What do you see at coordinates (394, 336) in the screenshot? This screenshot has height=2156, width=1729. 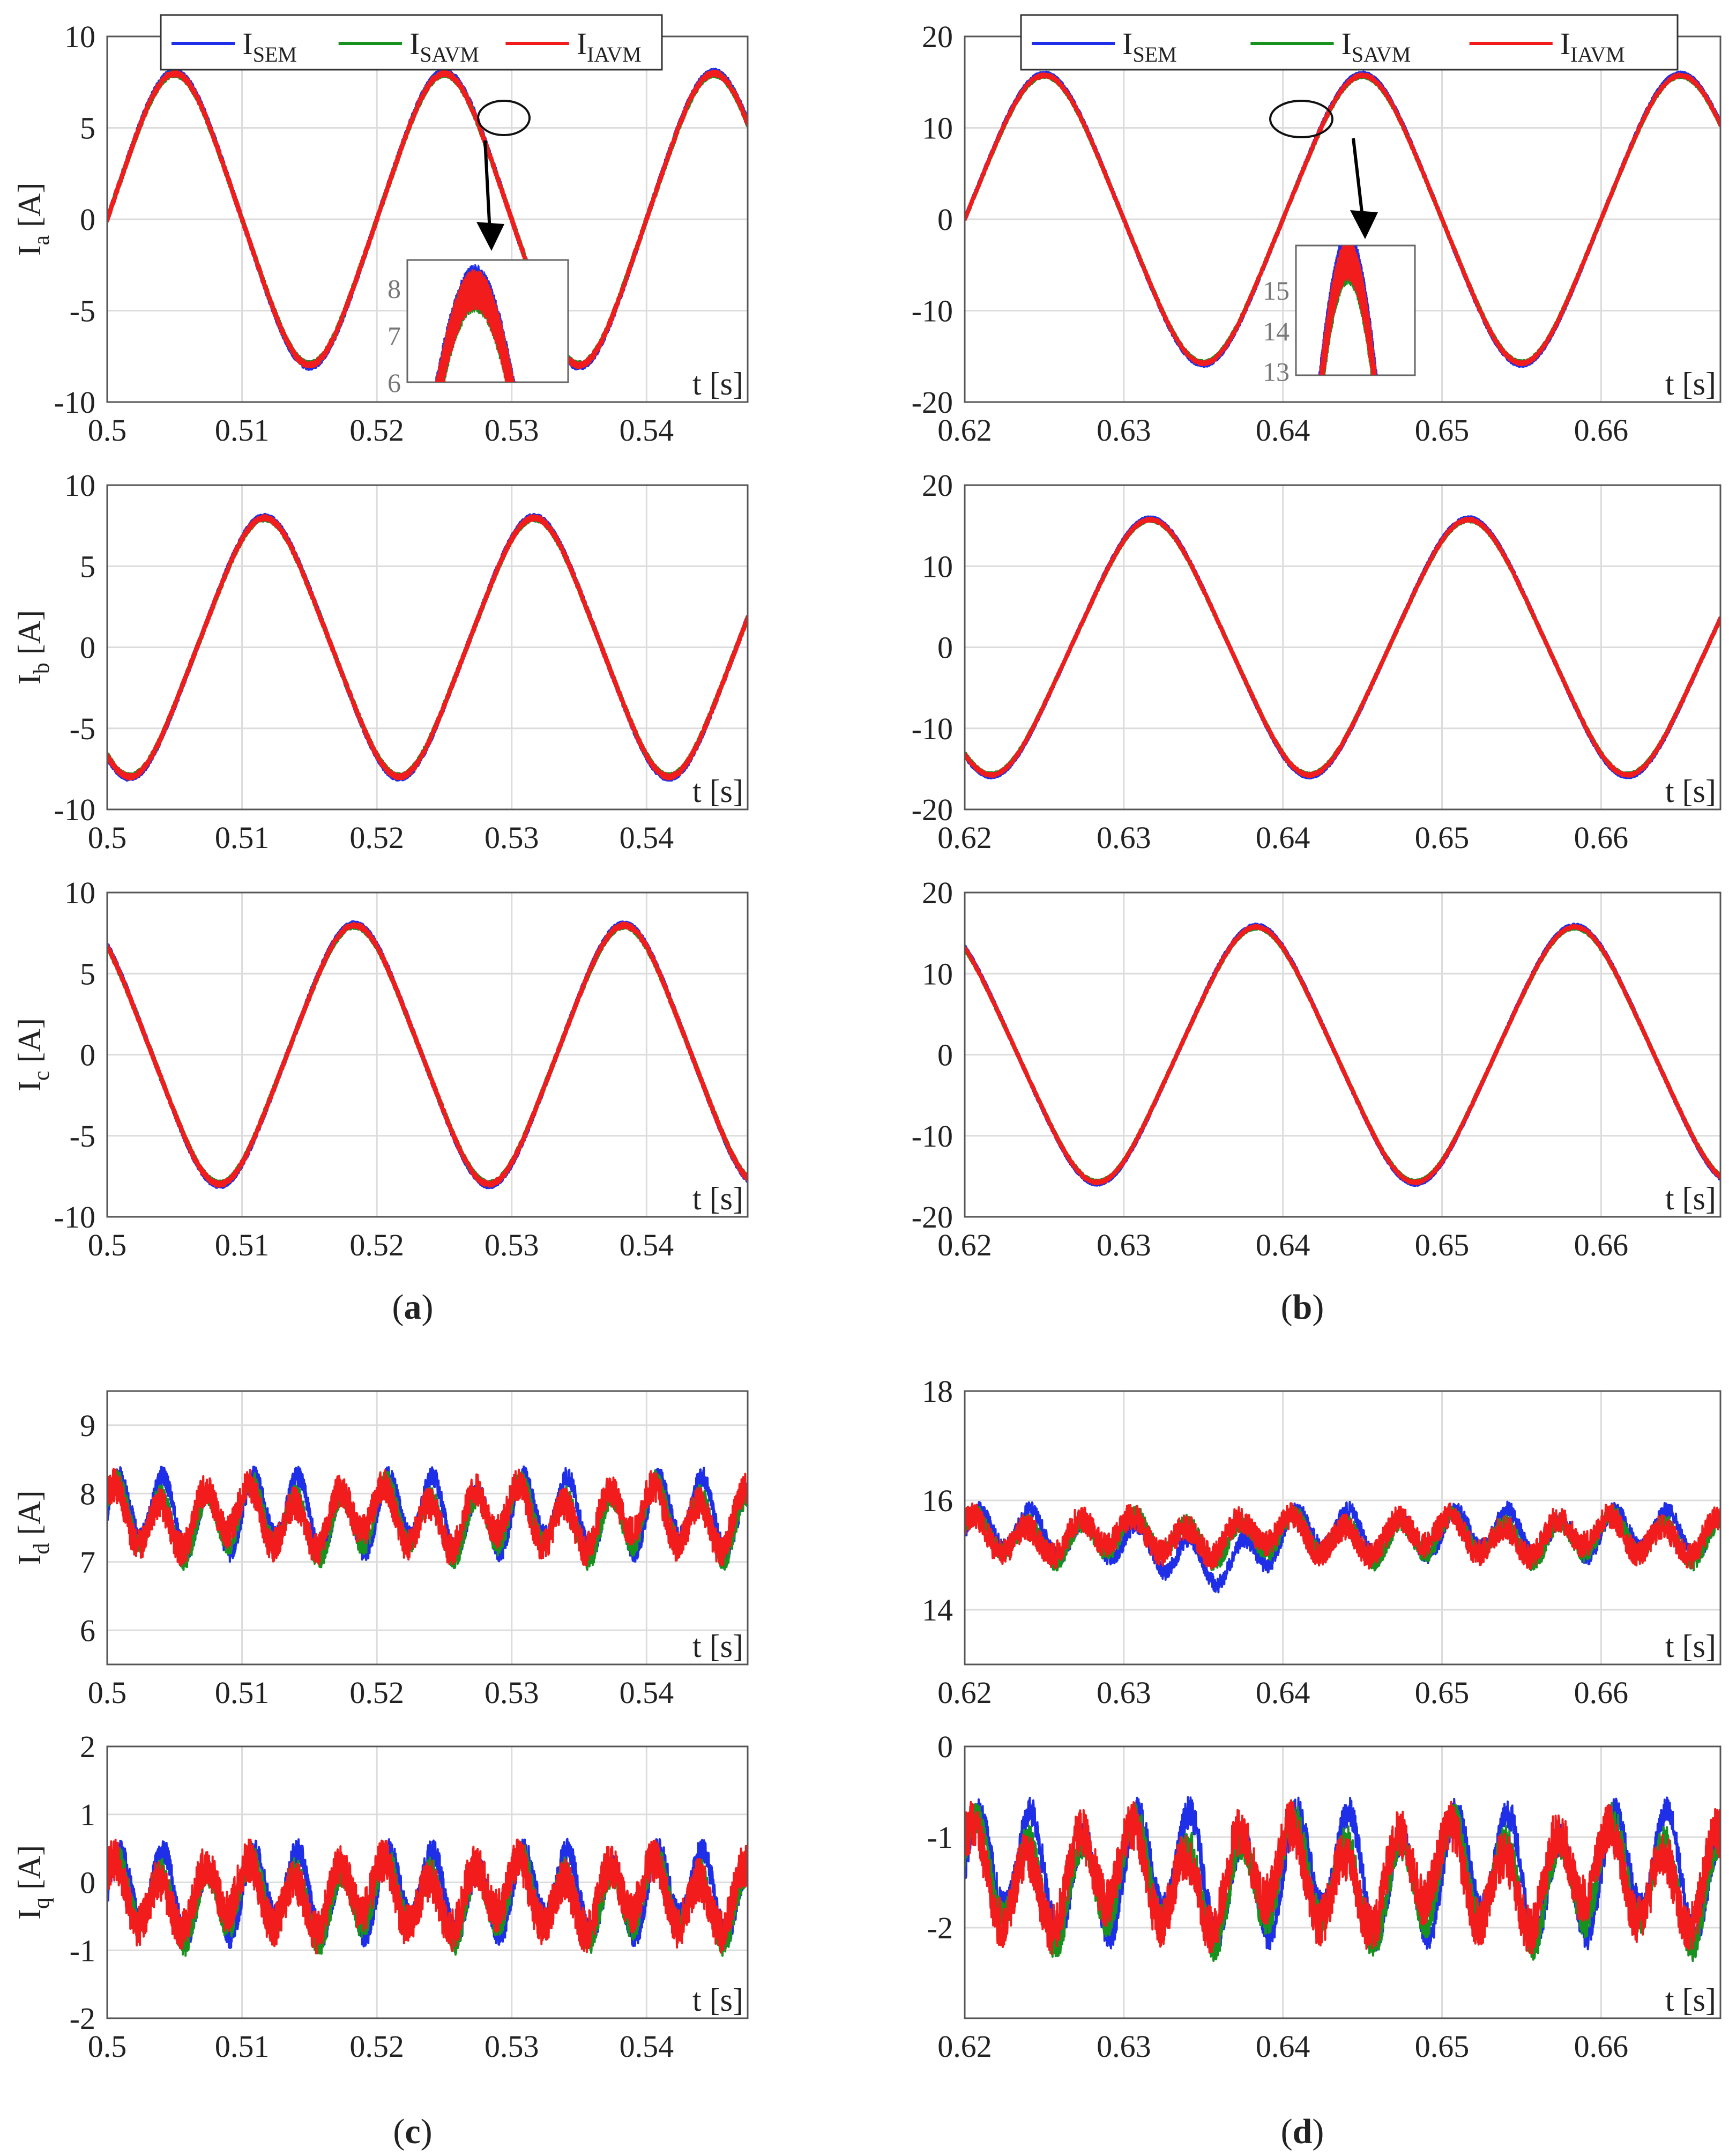 I see `inset-y-tick-label: 7` at bounding box center [394, 336].